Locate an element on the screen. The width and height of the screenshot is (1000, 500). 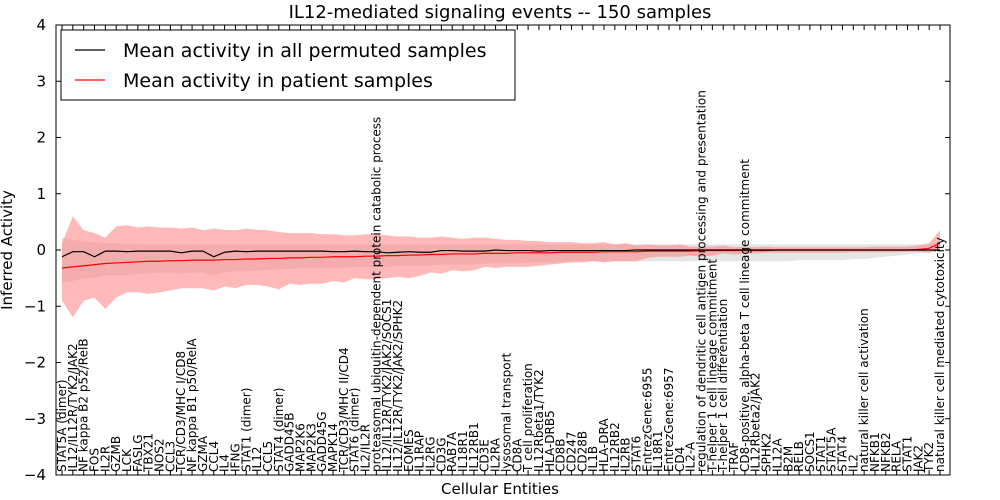
x-tick-label: STAT4 (dimer) is located at coordinates (279, 430).